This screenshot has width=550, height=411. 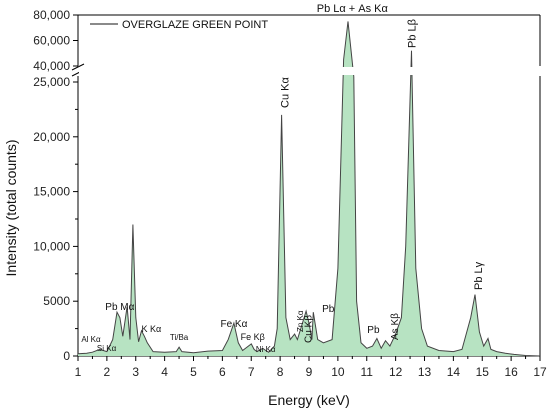 What do you see at coordinates (91, 339) in the screenshot?
I see `peak-label: Al Kα` at bounding box center [91, 339].